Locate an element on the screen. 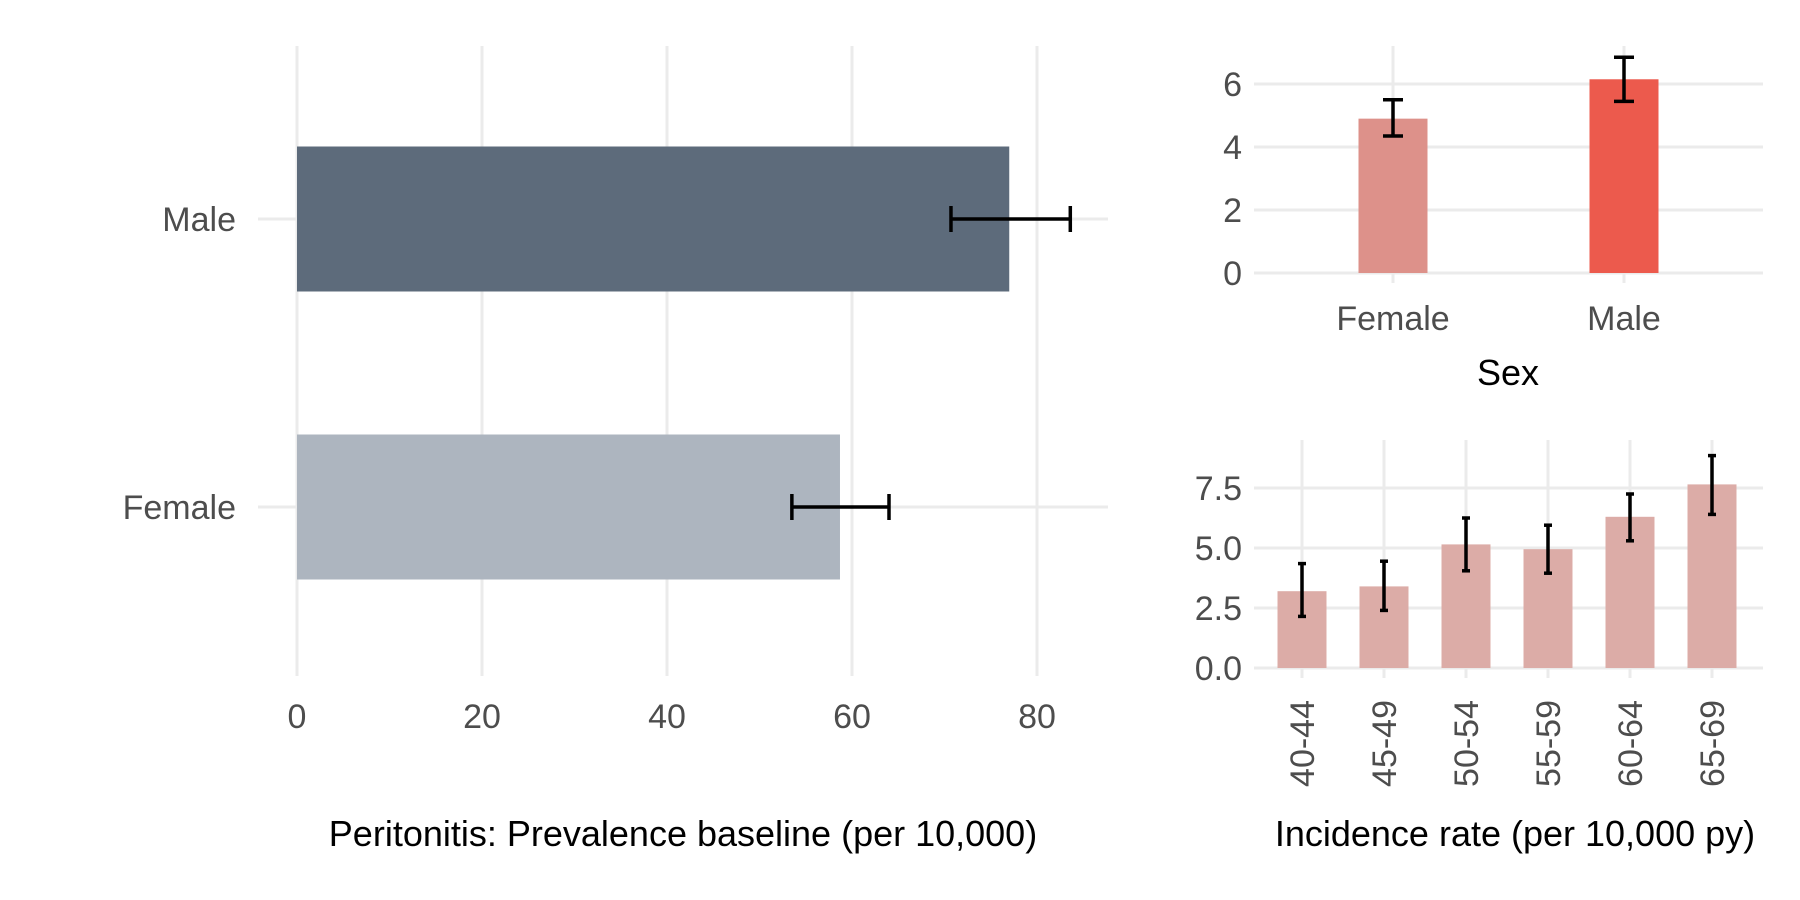 The width and height of the screenshot is (1800, 900). x-tick-label-60: 60 is located at coordinates (852, 717).